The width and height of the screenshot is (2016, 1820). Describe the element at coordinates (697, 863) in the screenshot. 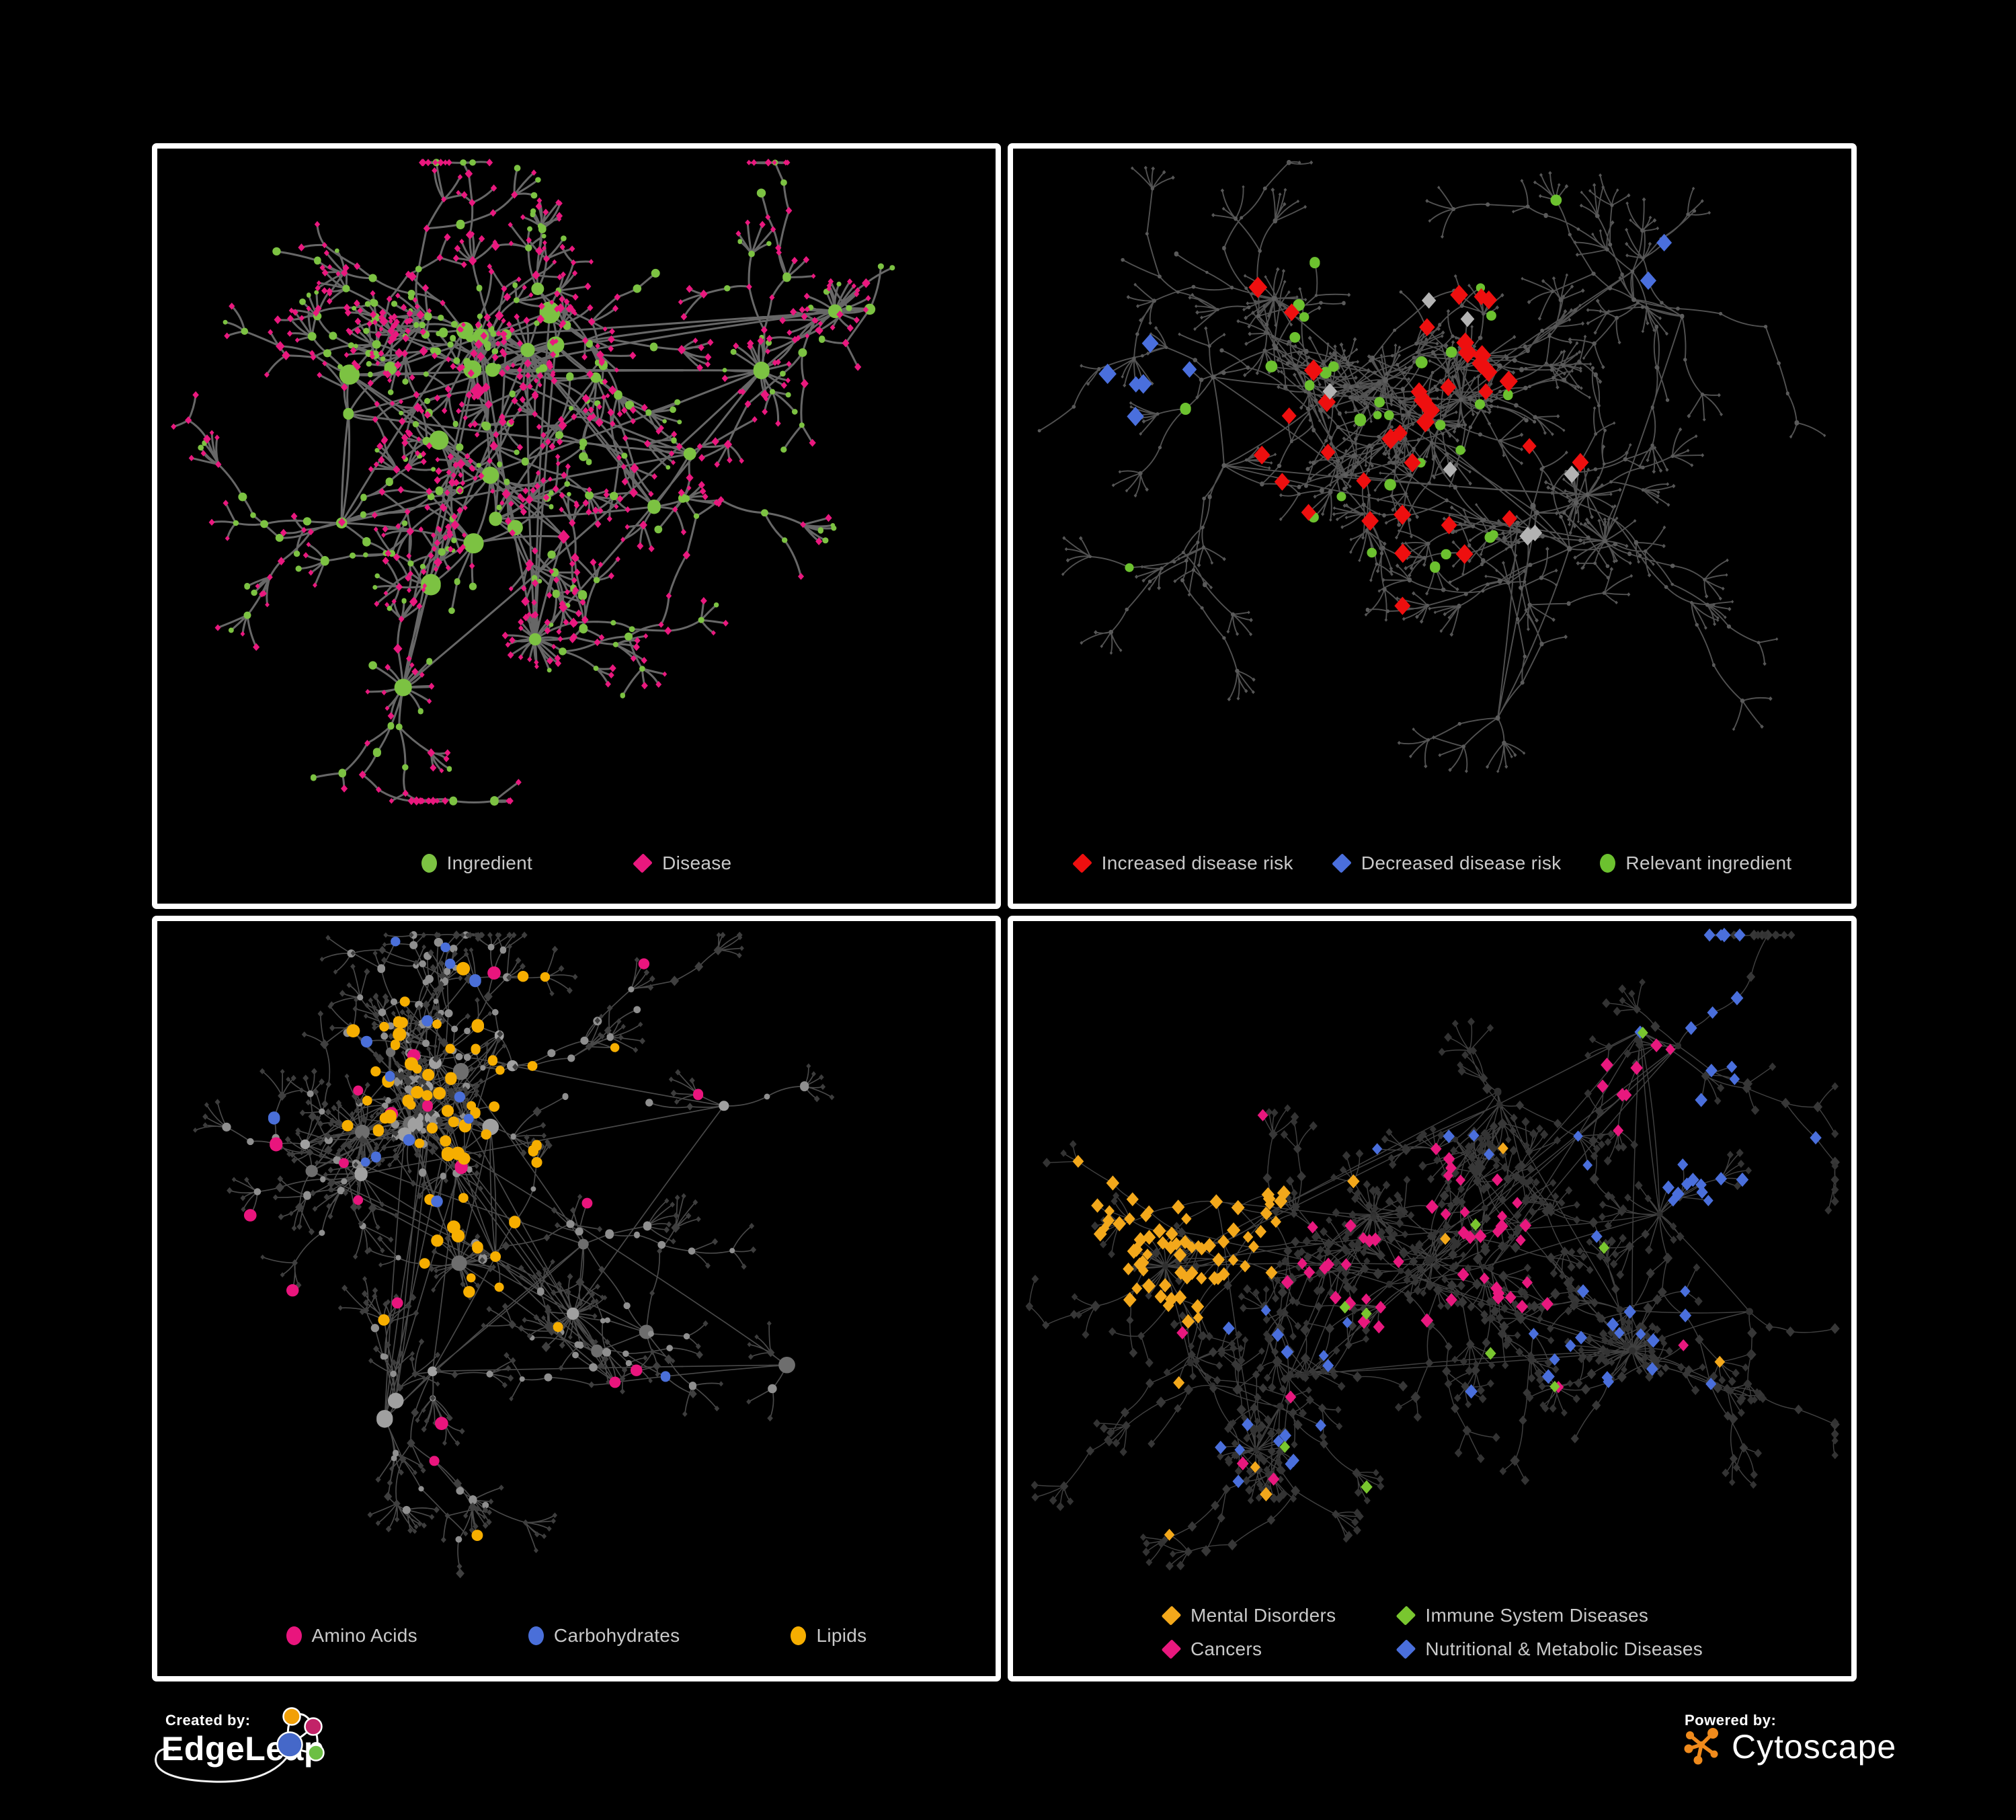

I see `legend-label: Disease` at that location.